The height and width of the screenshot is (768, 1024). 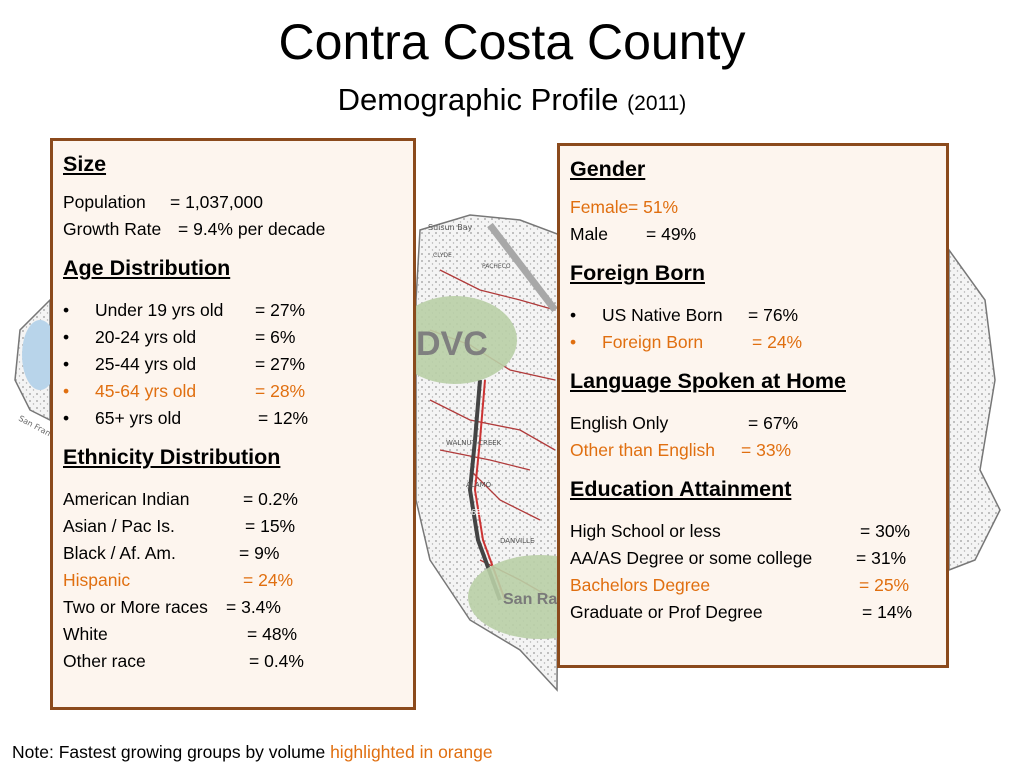 What do you see at coordinates (753, 207) in the screenshot?
I see `gender-row-highlighted: Female = 51%` at bounding box center [753, 207].